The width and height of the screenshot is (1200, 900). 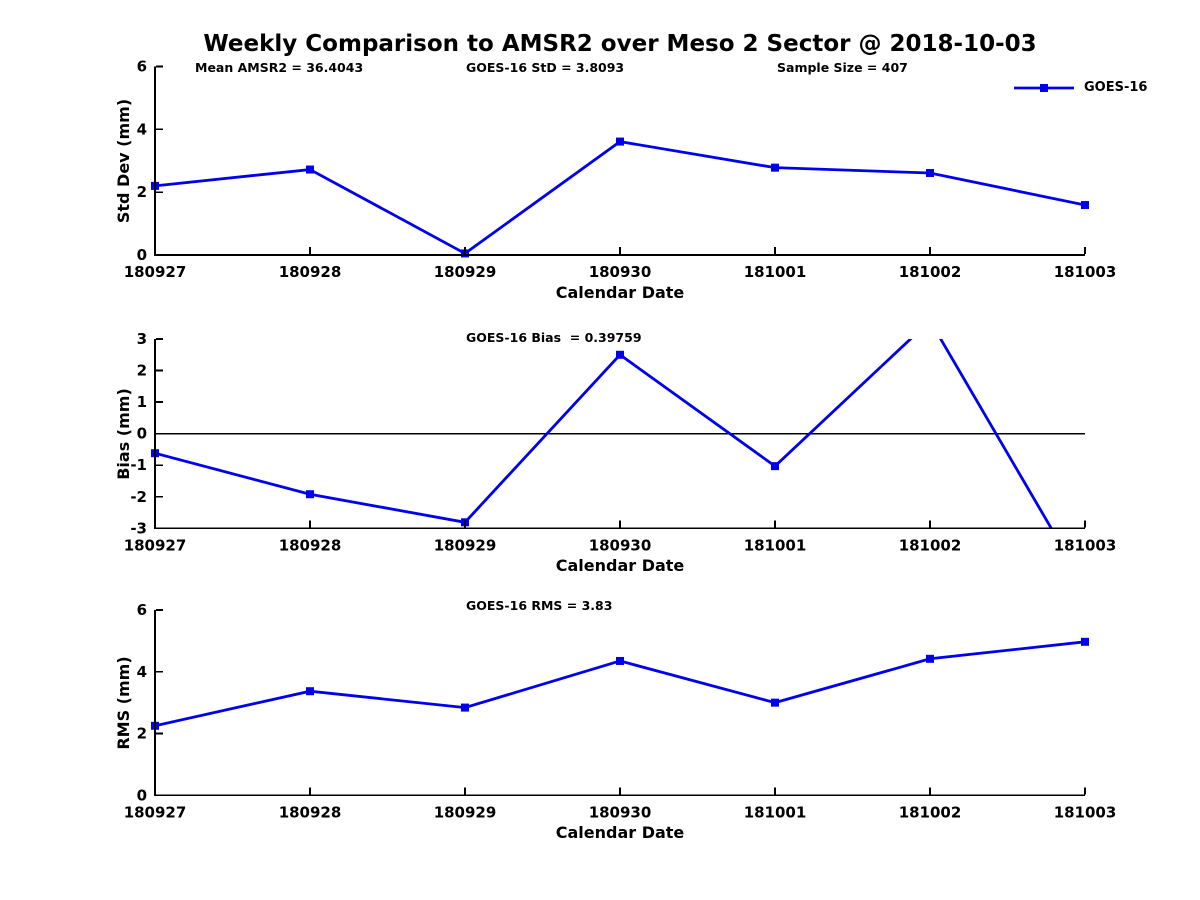 What do you see at coordinates (1116, 87) in the screenshot?
I see `legend-label: GOES-16` at bounding box center [1116, 87].